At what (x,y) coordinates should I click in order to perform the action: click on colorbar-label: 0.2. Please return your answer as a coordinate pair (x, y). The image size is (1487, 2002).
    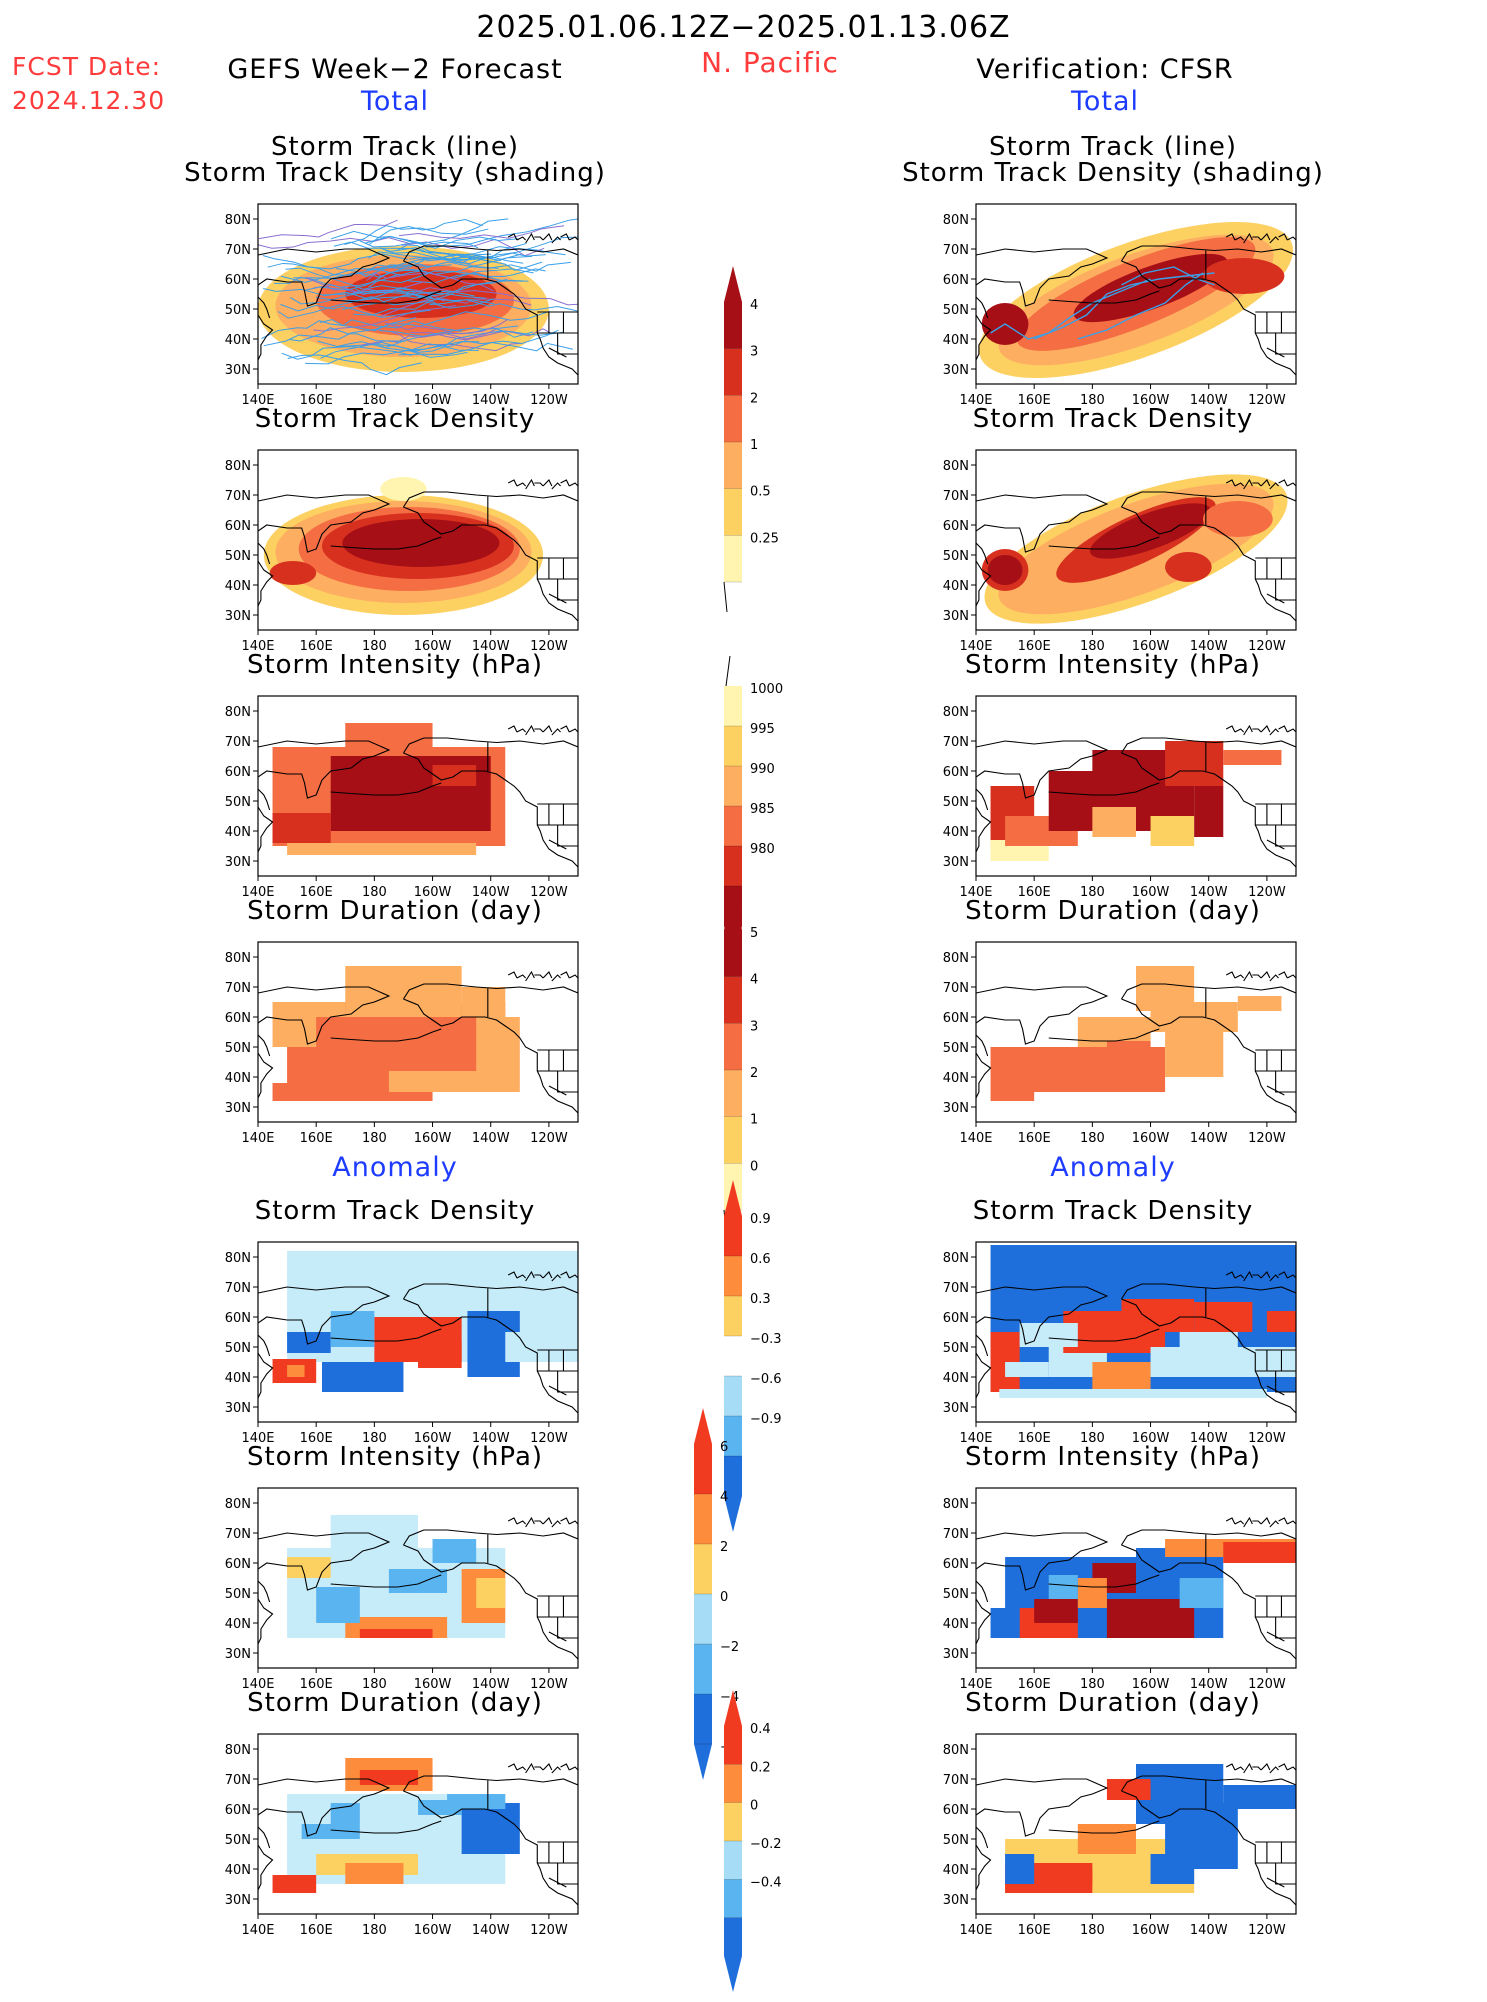
    Looking at the image, I should click on (760, 1767).